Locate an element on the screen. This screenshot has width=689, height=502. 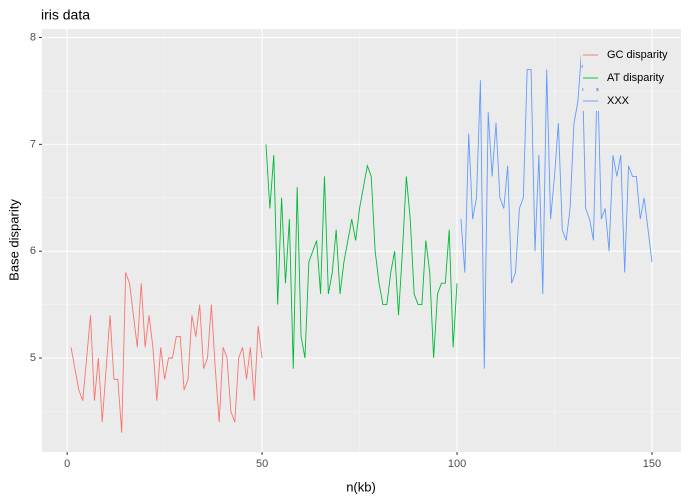
x-tick-label: 0 is located at coordinates (67, 464).